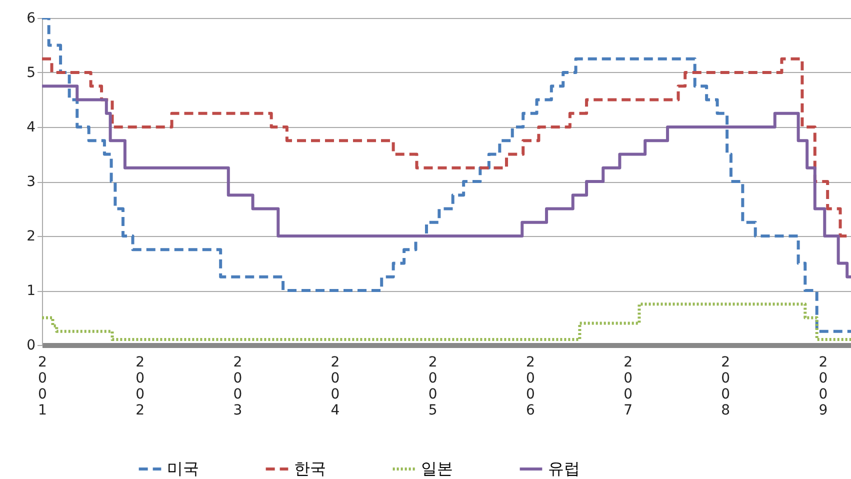 Image resolution: width=851 pixels, height=479 pixels. I want to click on x-tick-label: 2 0 0 5, so click(433, 386).